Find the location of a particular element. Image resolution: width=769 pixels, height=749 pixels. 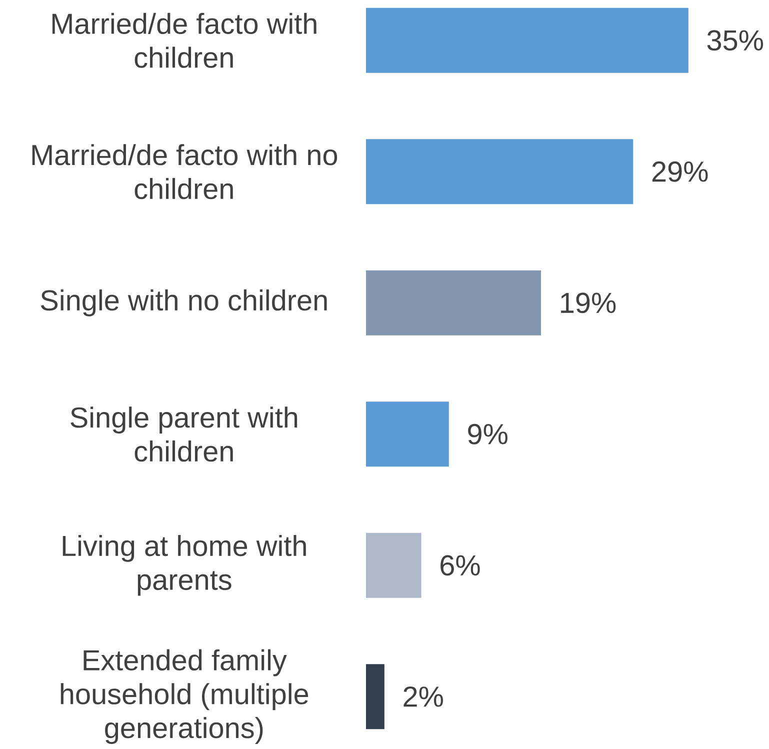

y-tick-label: Married/de facto with no children is located at coordinates (185, 172).